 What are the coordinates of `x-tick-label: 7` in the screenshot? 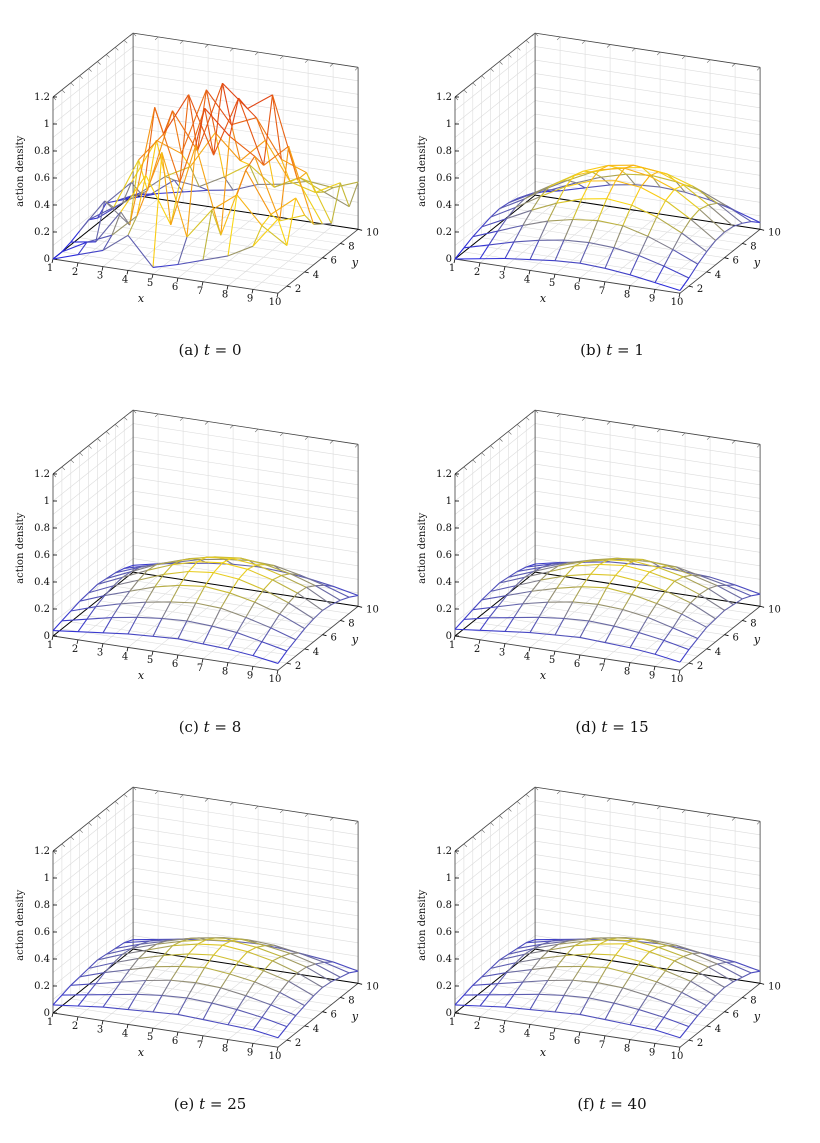 It's located at (602, 668).